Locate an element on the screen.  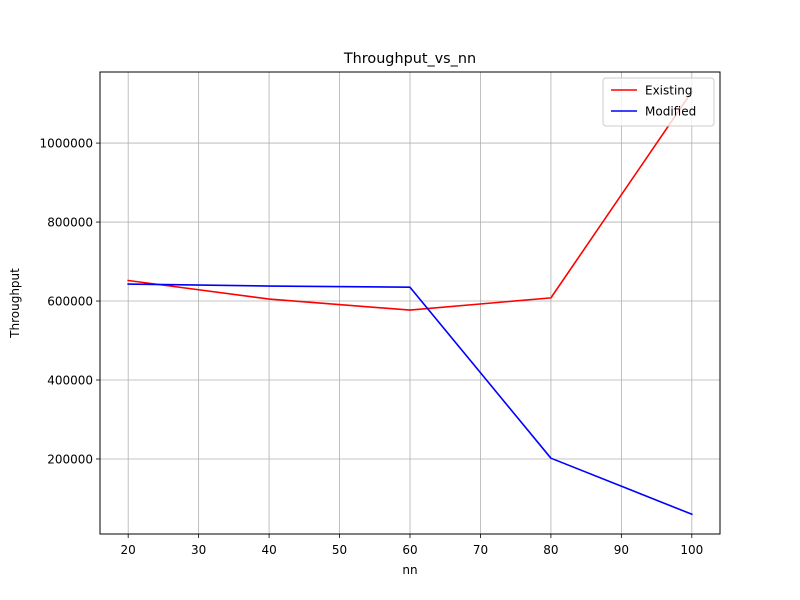
x-tick-label: 60 is located at coordinates (409, 550).